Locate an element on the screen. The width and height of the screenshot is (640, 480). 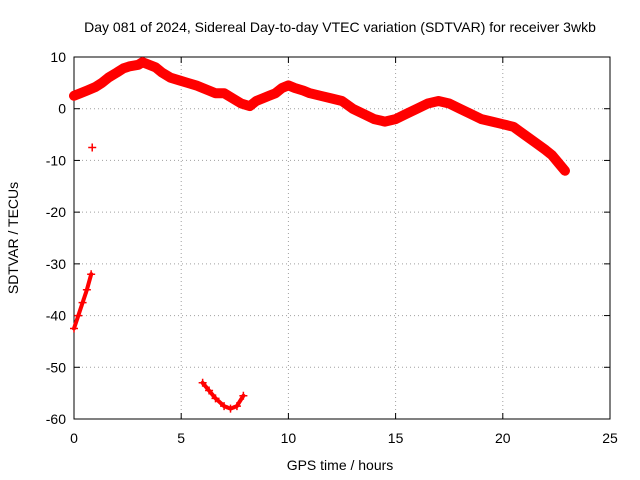
y-tick-label: -20 is located at coordinates (56, 212).